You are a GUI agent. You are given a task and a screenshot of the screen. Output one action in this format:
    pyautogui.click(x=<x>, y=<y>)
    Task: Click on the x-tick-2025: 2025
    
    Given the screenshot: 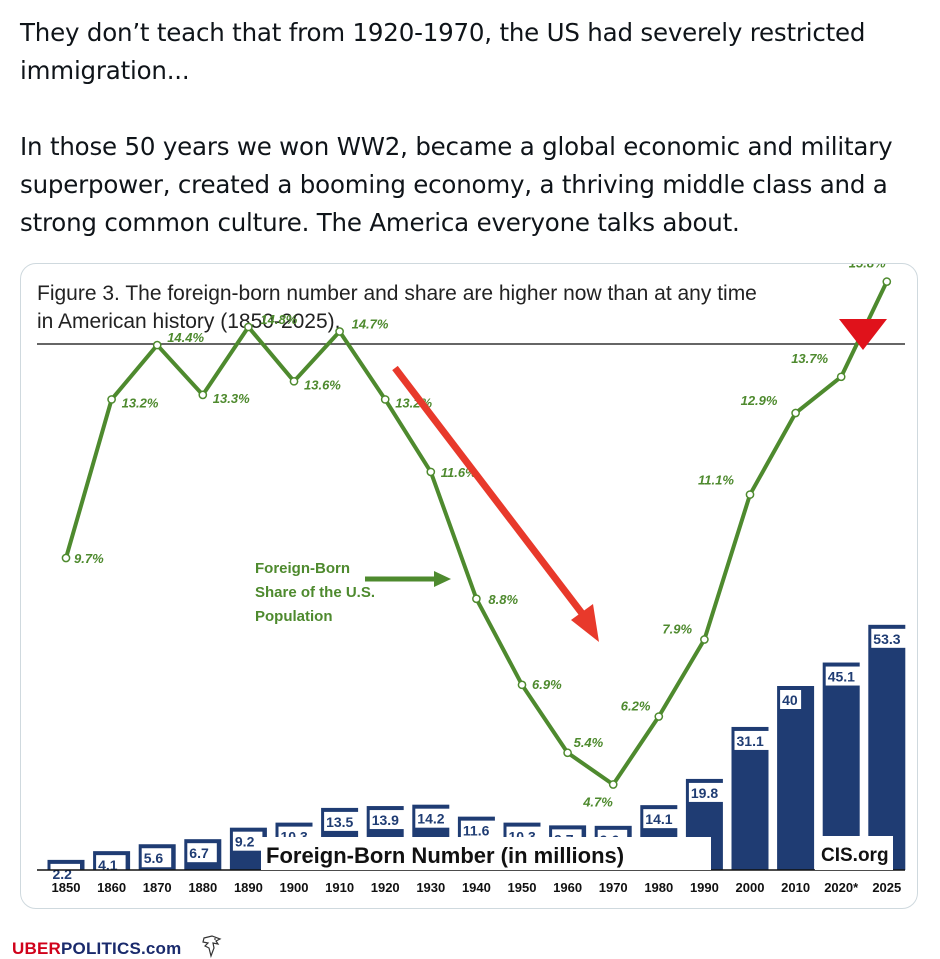 What is the action you would take?
    pyautogui.click(x=886, y=887)
    